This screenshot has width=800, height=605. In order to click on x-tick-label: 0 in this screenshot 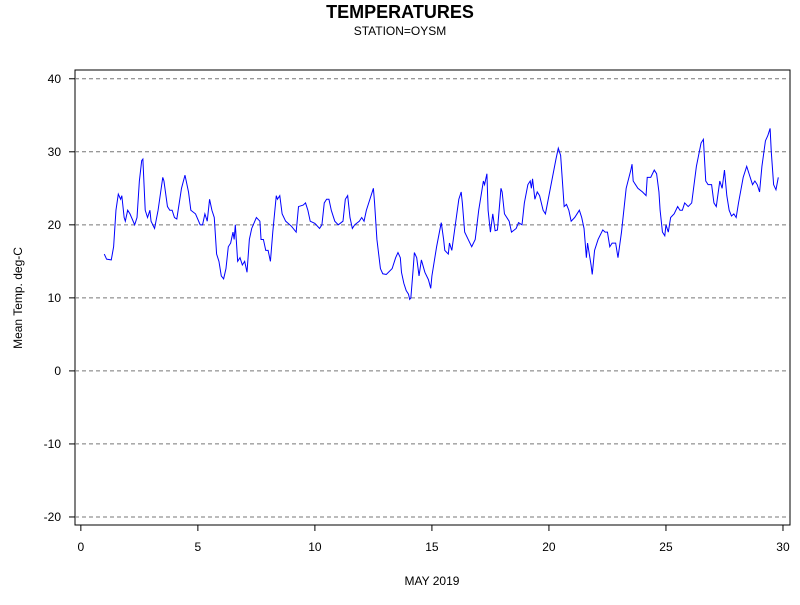, I will do `click(81, 547)`.